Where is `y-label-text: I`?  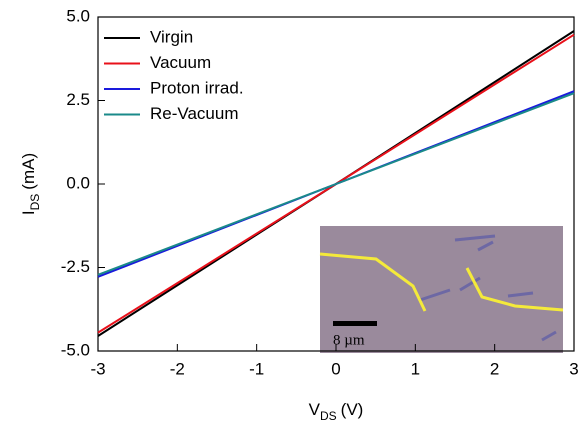
y-label-text: I is located at coordinates (28, 212).